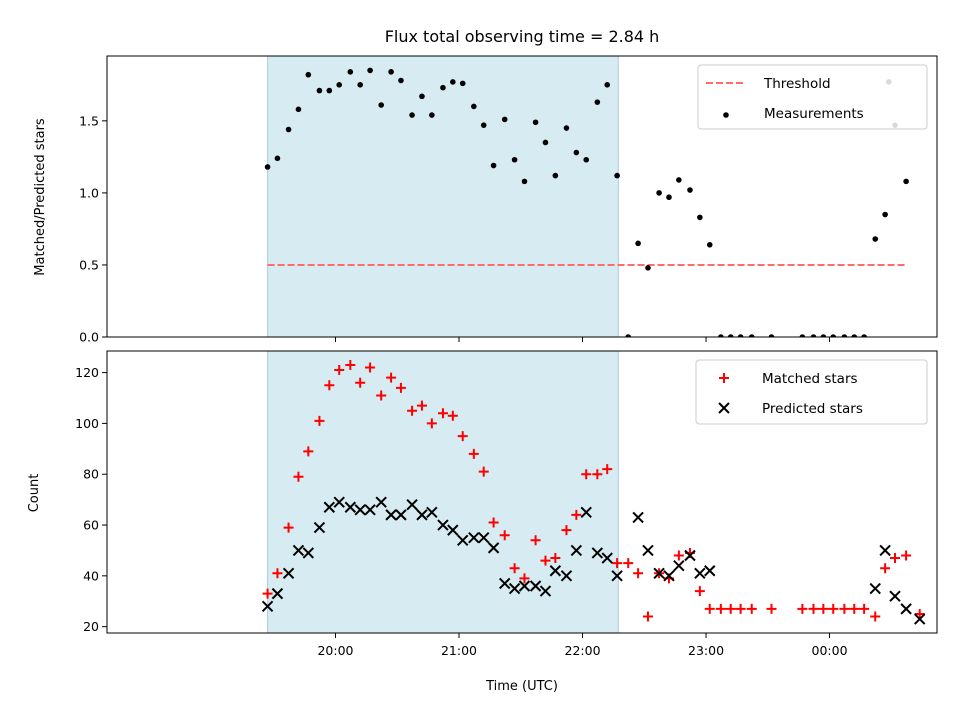 The width and height of the screenshot is (960, 720). What do you see at coordinates (335, 650) in the screenshot?
I see `x-tick-label: 20:00` at bounding box center [335, 650].